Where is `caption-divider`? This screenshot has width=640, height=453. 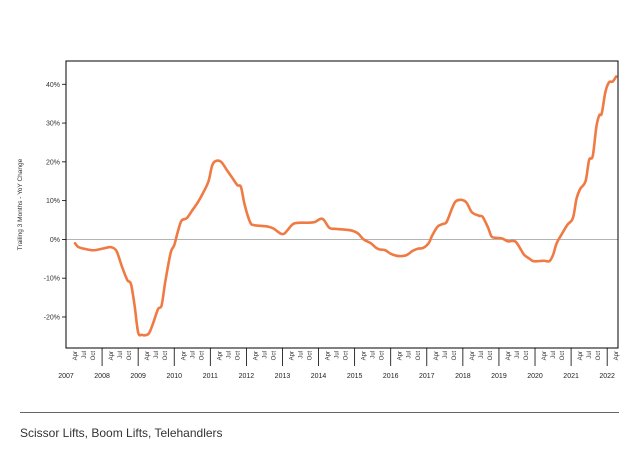 caption-divider is located at coordinates (319, 412).